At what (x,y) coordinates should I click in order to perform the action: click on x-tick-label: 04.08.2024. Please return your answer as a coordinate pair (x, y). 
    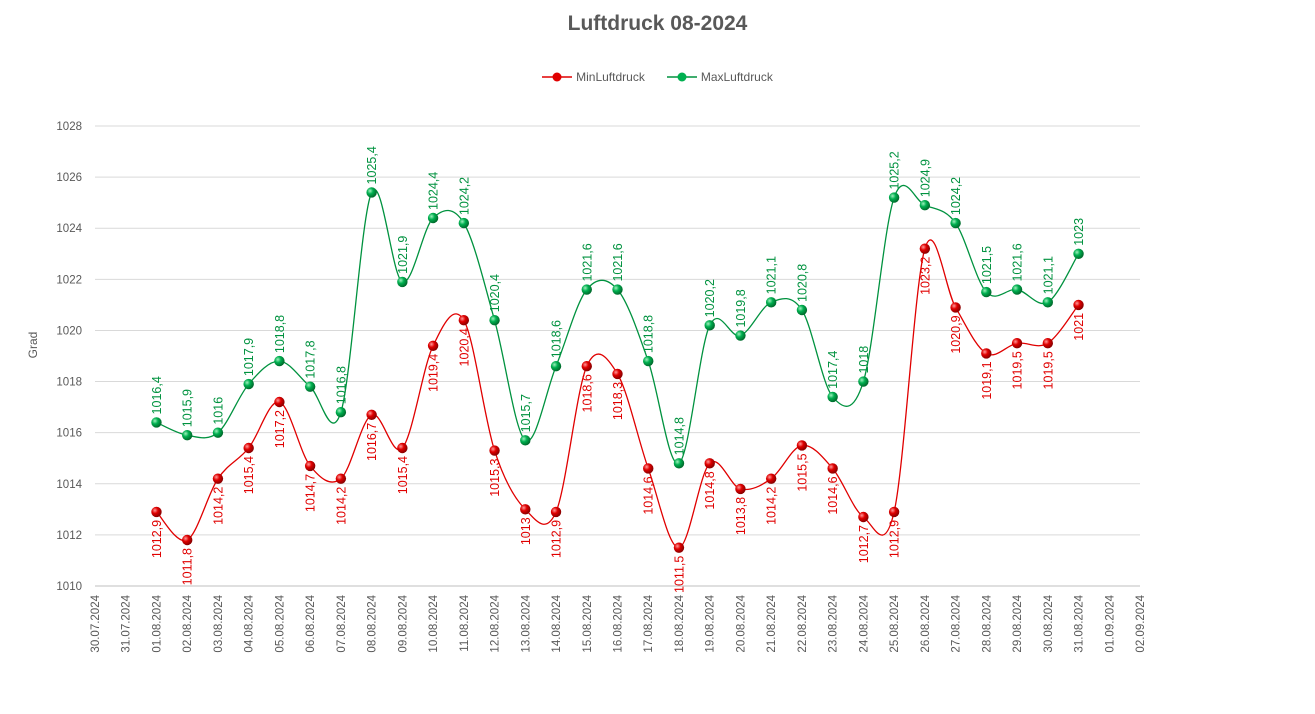
    Looking at the image, I should click on (250, 623).